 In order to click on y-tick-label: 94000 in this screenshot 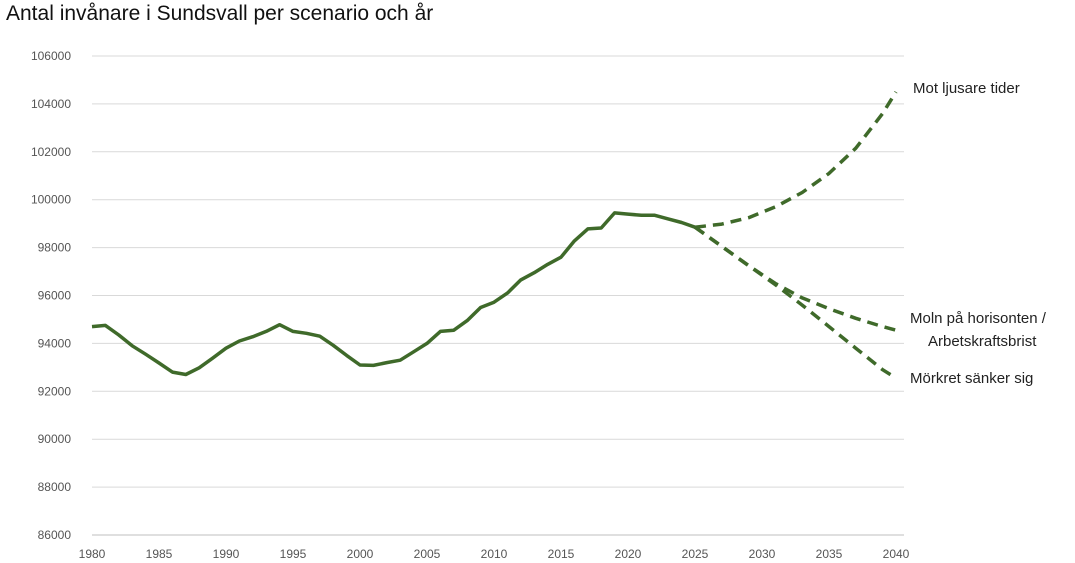, I will do `click(55, 343)`.